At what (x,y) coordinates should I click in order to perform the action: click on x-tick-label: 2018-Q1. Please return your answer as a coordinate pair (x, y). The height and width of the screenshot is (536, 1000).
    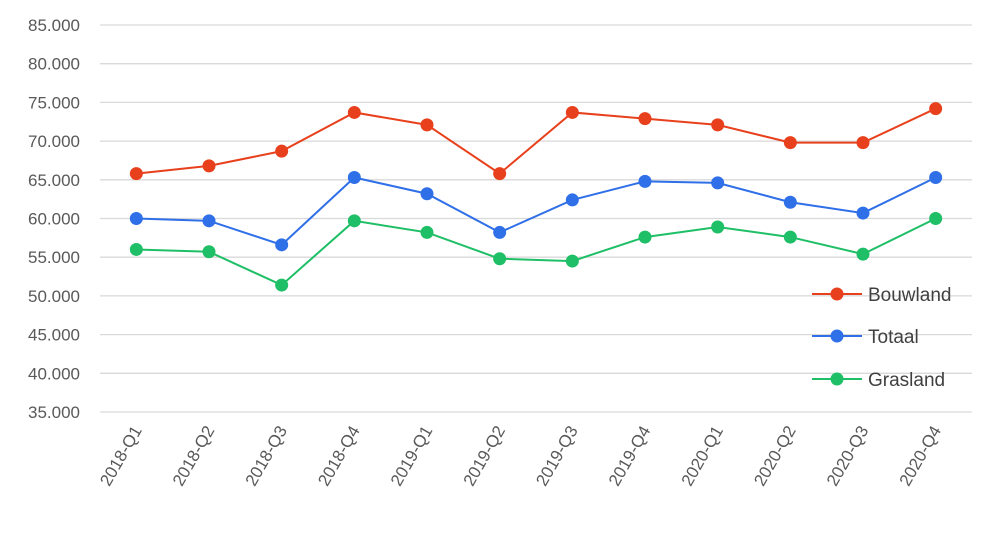
    Looking at the image, I should click on (121, 456).